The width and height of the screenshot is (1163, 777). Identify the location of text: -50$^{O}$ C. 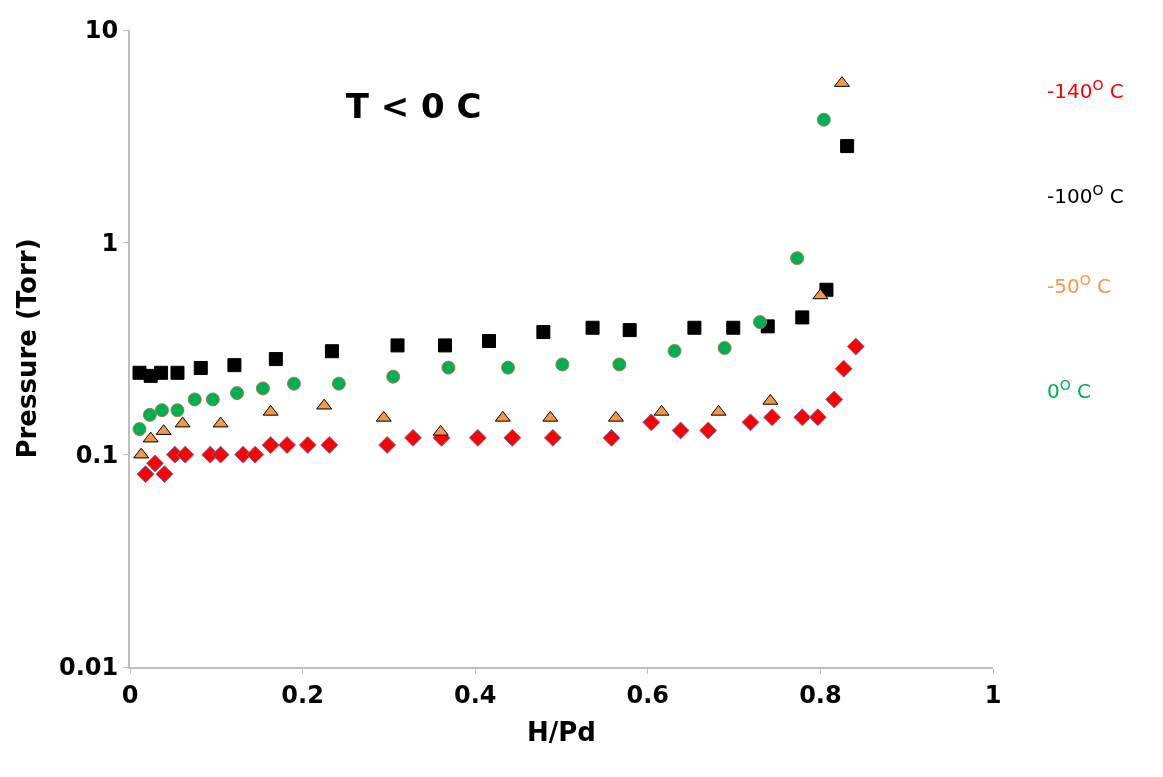
(1079, 285).